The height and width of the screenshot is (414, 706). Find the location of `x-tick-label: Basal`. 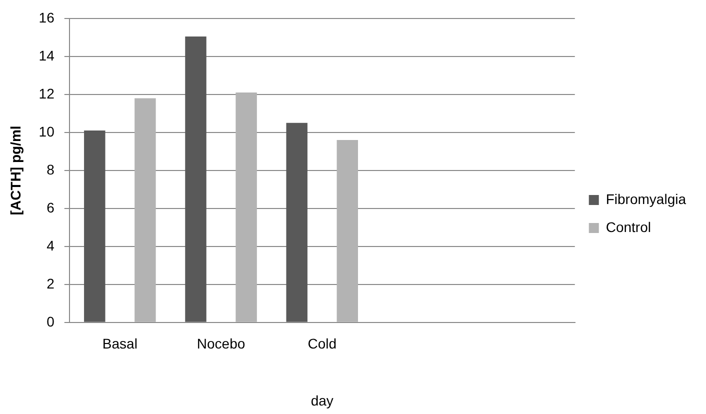

x-tick-label: Basal is located at coordinates (120, 344).